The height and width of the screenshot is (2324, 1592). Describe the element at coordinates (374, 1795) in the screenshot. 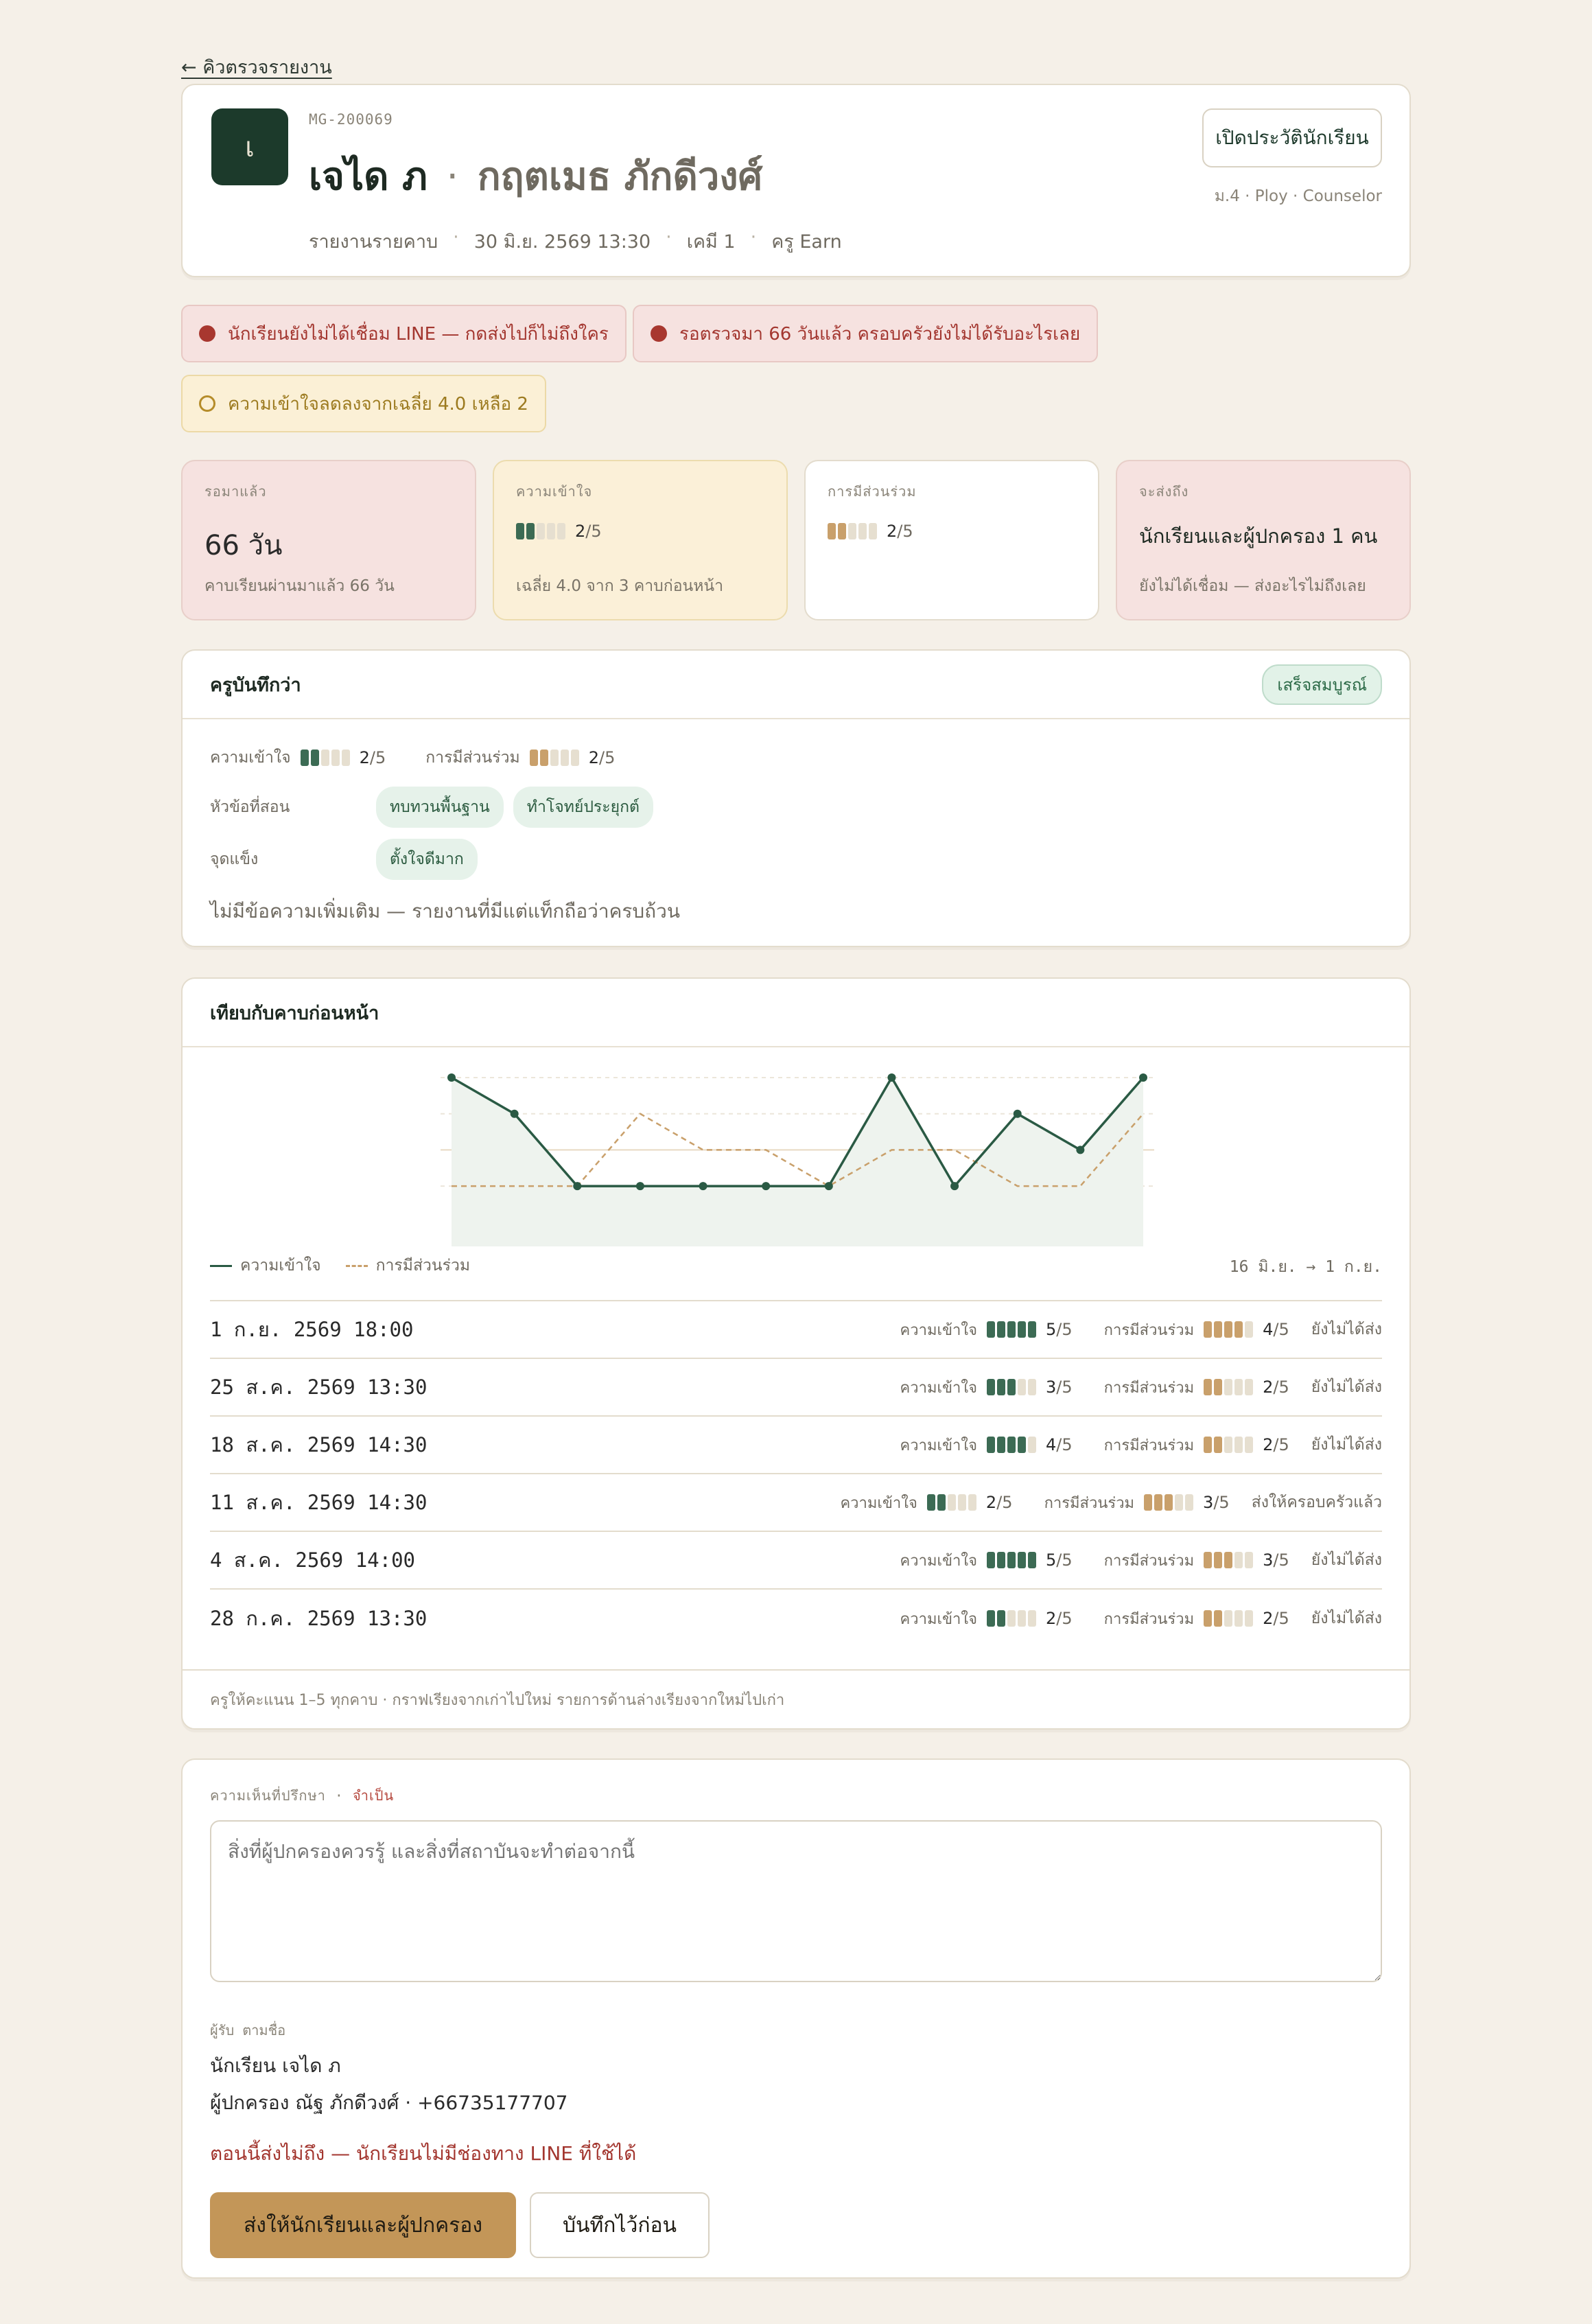

I see `required-marker: จำเป็น` at that location.